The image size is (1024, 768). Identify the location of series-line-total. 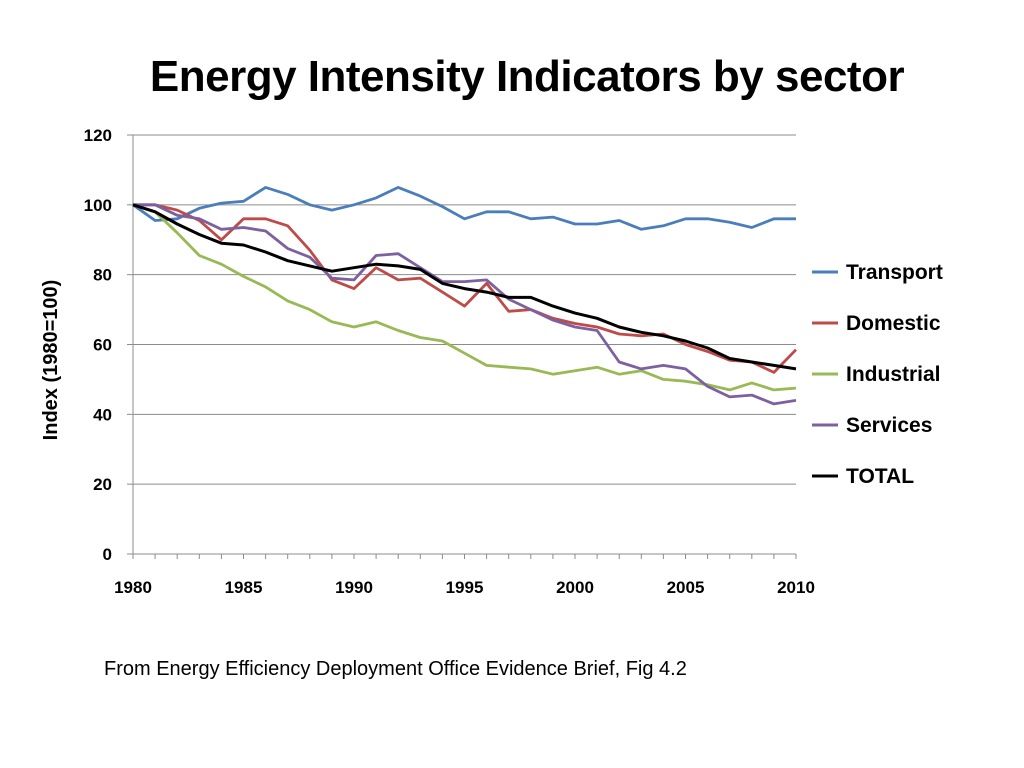
(464, 287).